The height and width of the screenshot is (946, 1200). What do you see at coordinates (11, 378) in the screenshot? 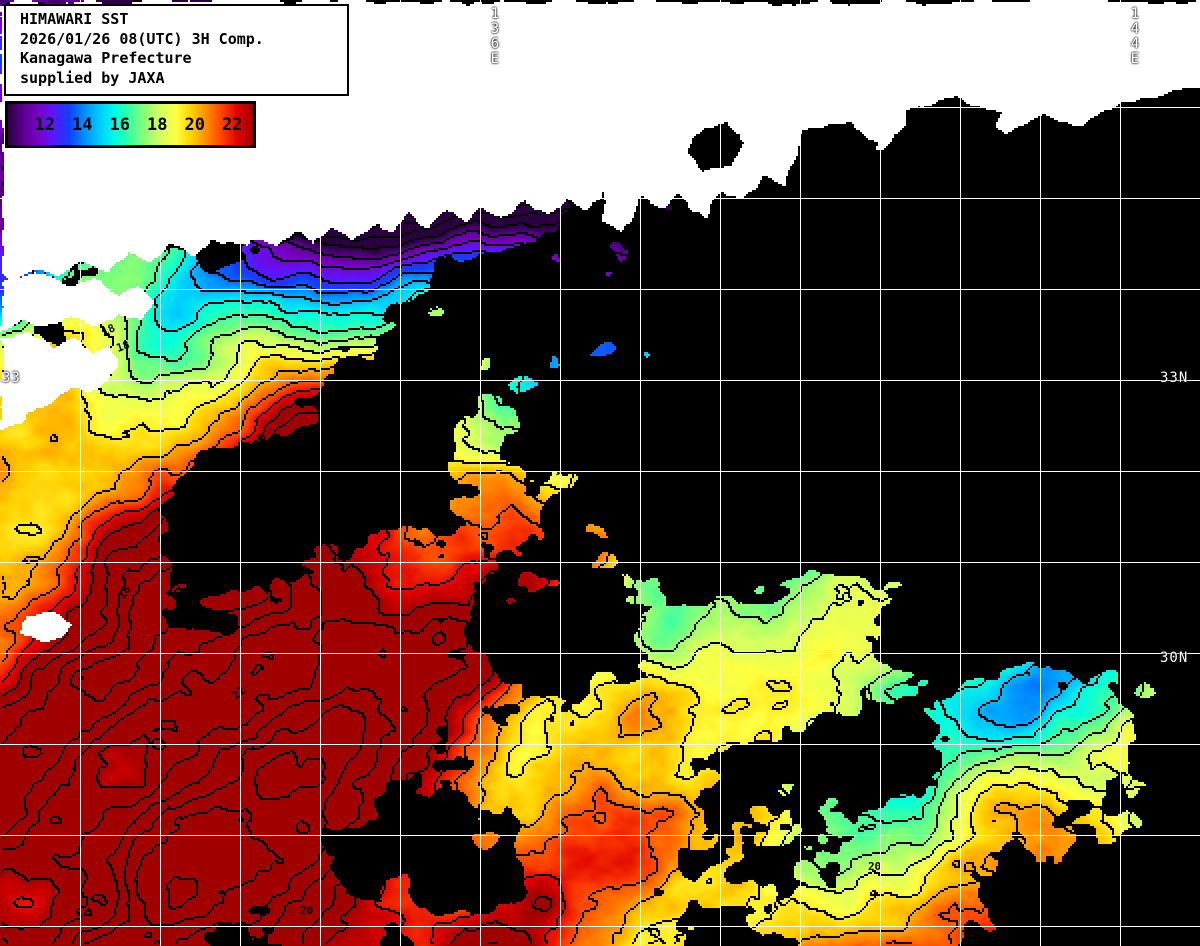
I see `latitude-label-33: 33` at bounding box center [11, 378].